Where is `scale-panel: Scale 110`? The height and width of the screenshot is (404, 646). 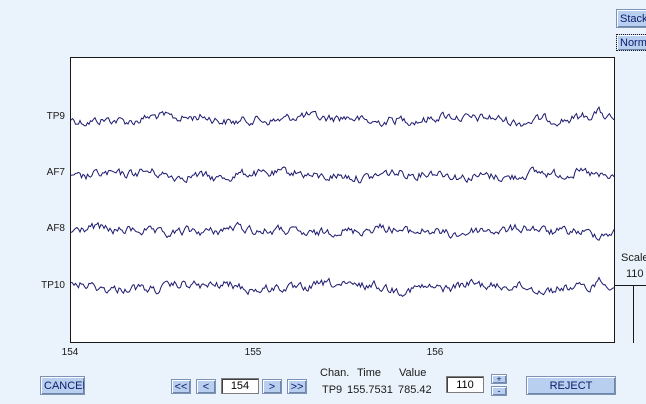 scale-panel: Scale 110 is located at coordinates (630, 300).